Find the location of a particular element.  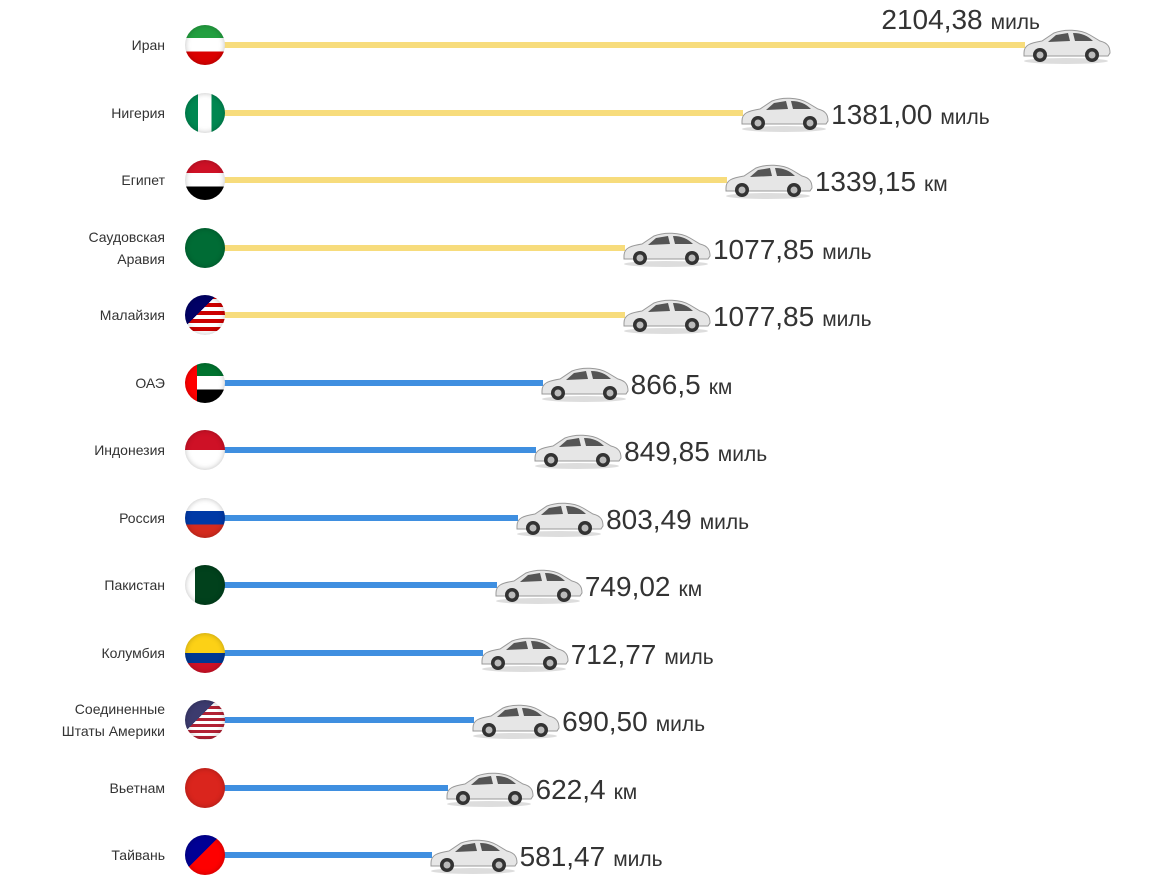

value-number: 690,50 is located at coordinates (605, 721).